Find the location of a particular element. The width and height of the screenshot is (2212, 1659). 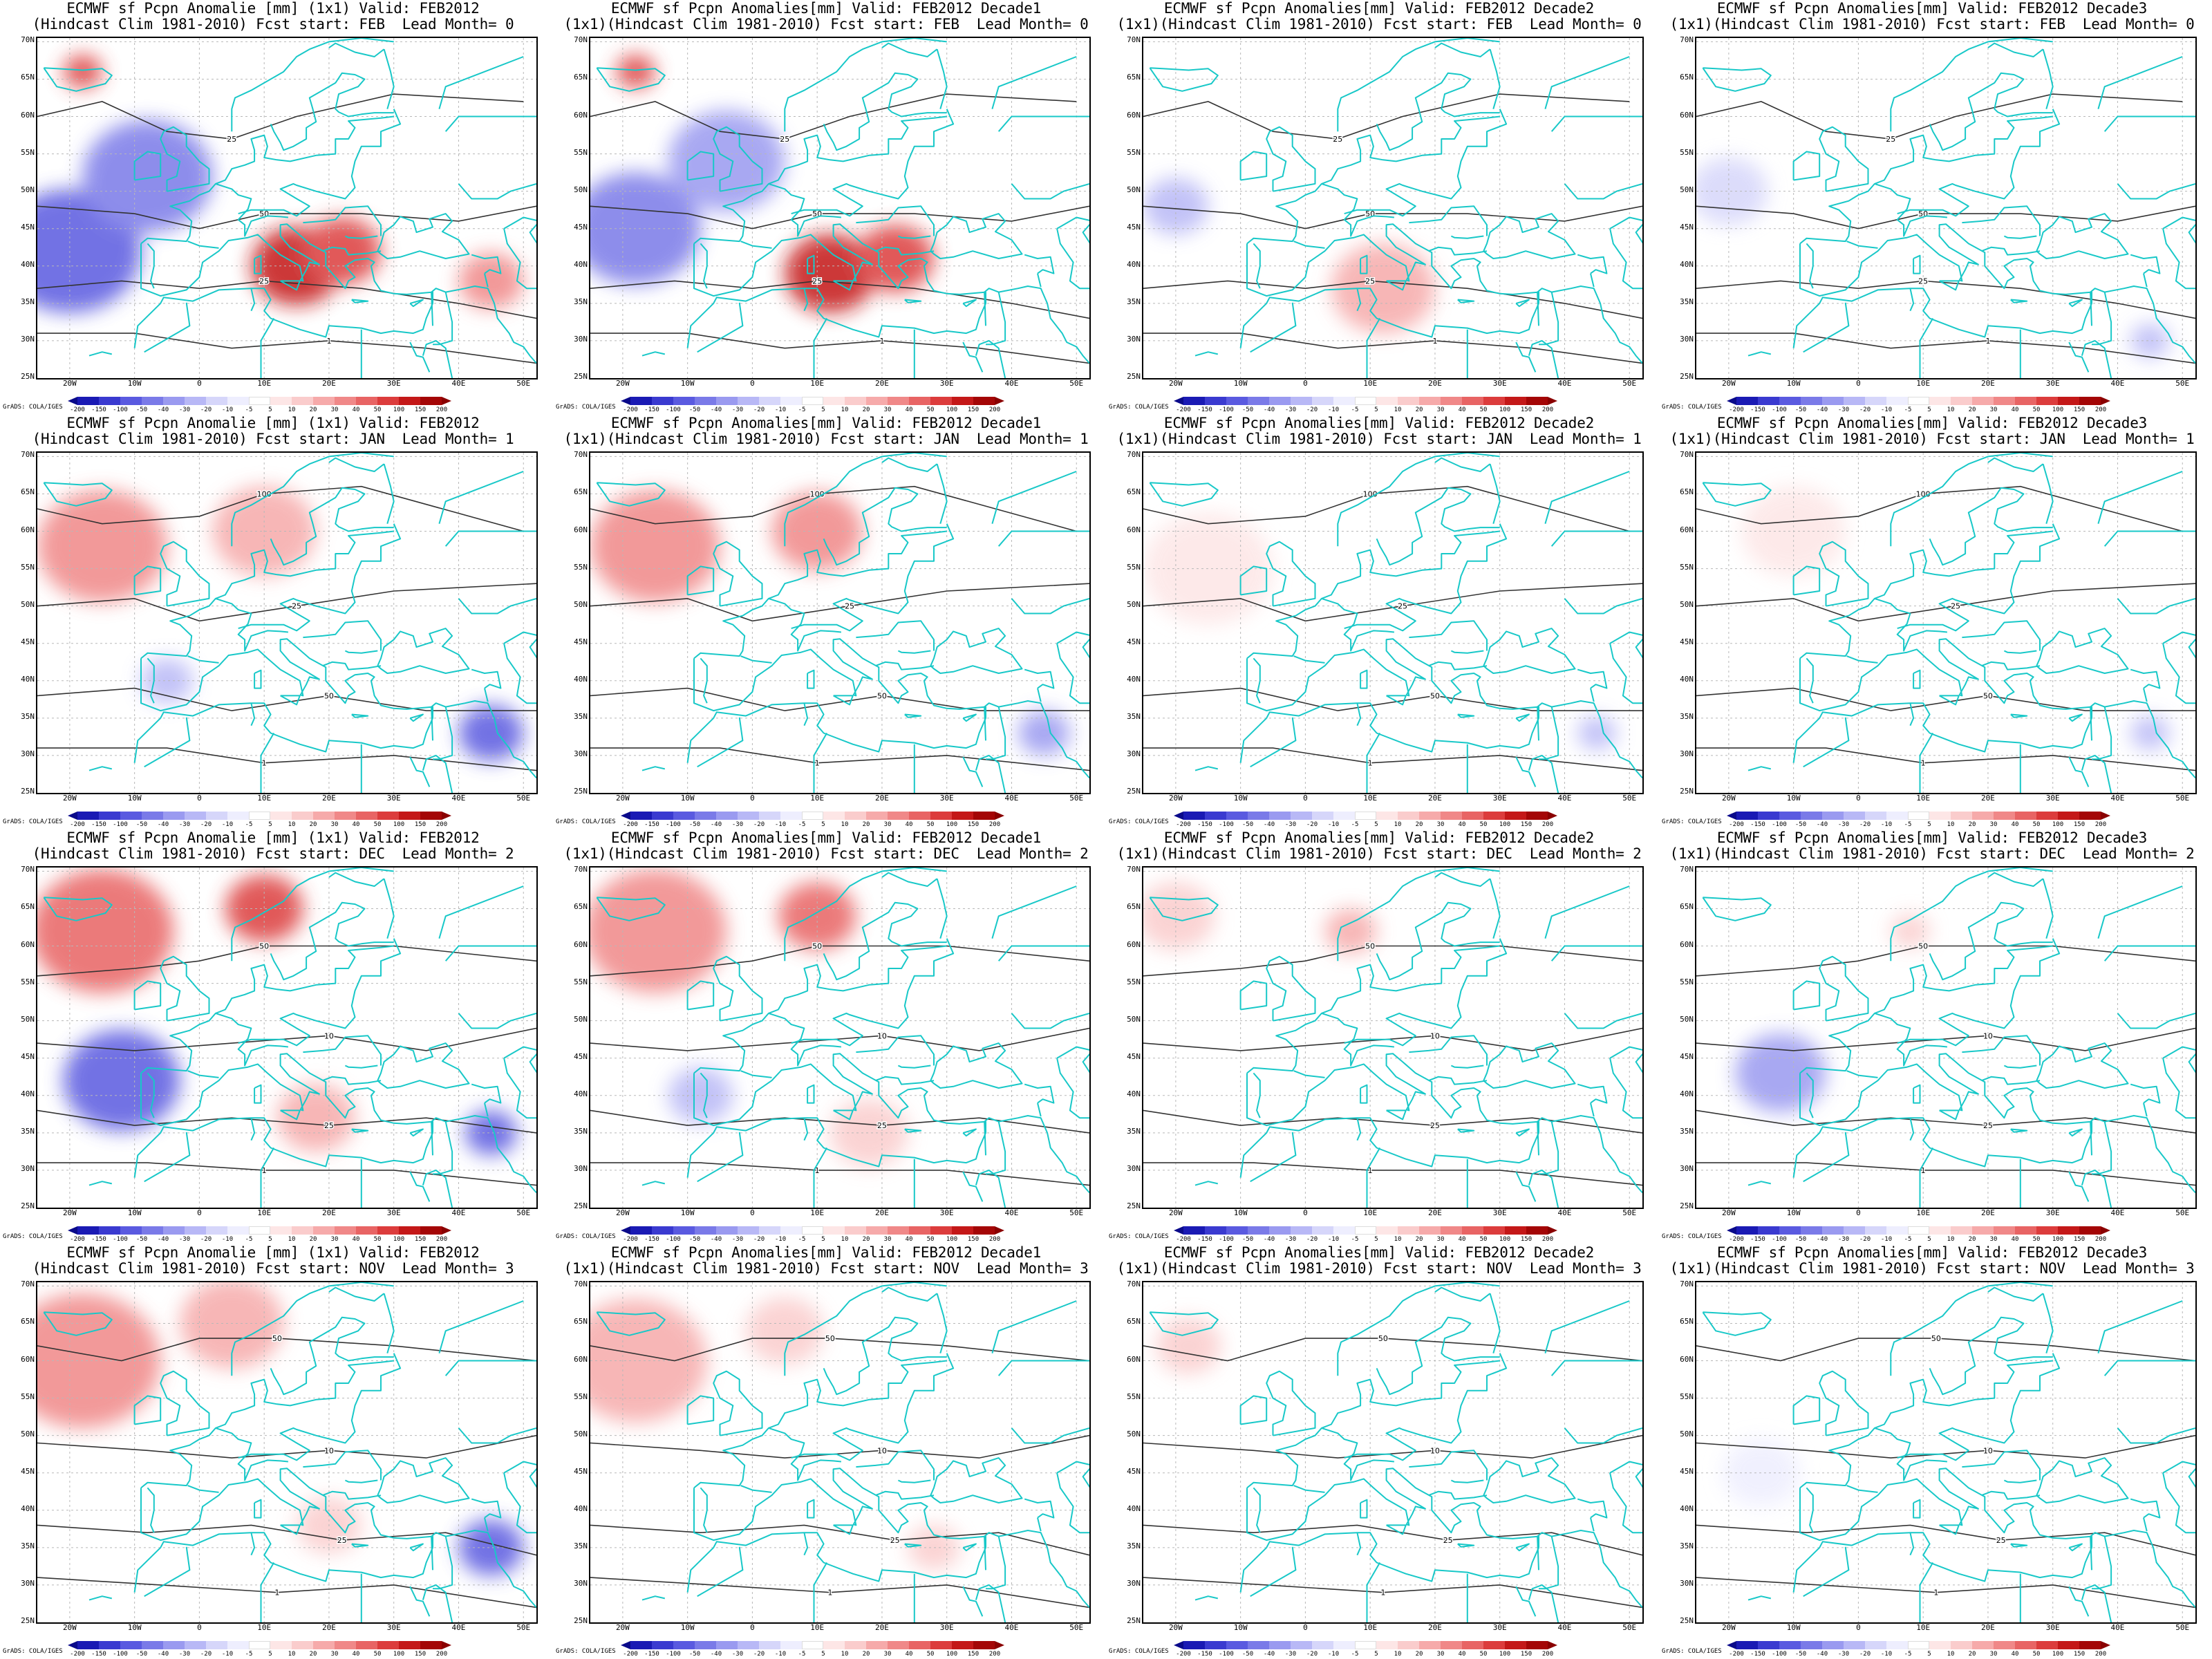

longitude-label: 20E is located at coordinates (882, 384).